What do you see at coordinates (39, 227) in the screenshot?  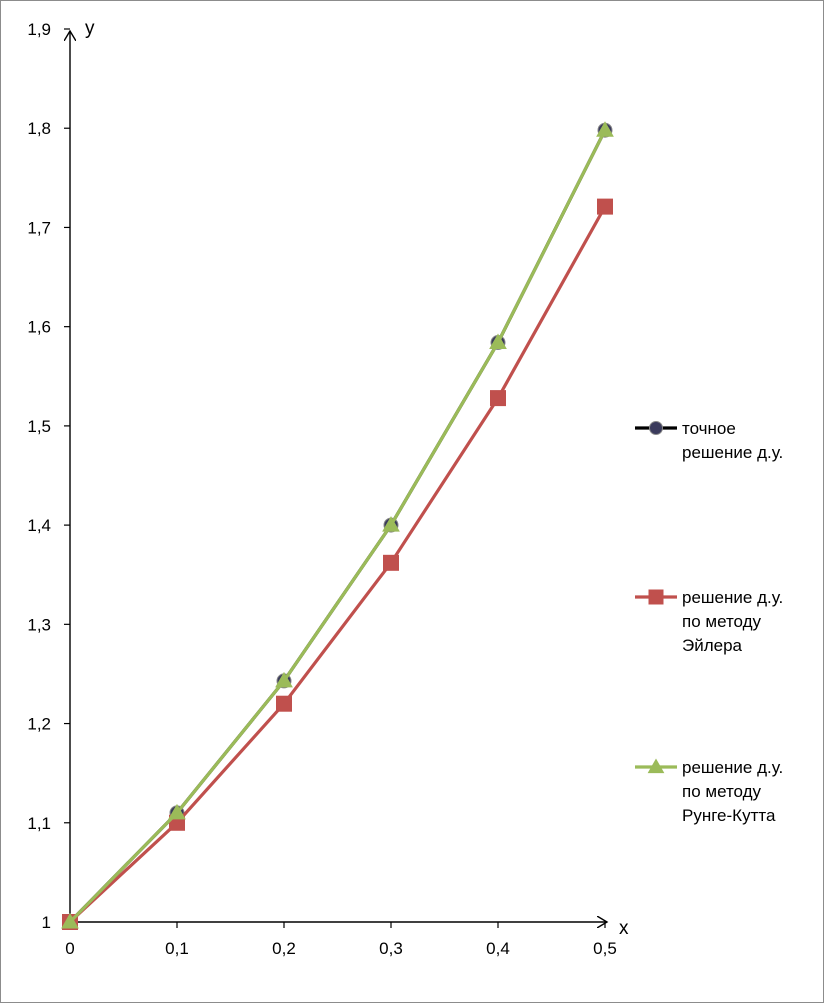 I see `y-tick-label: 1,7` at bounding box center [39, 227].